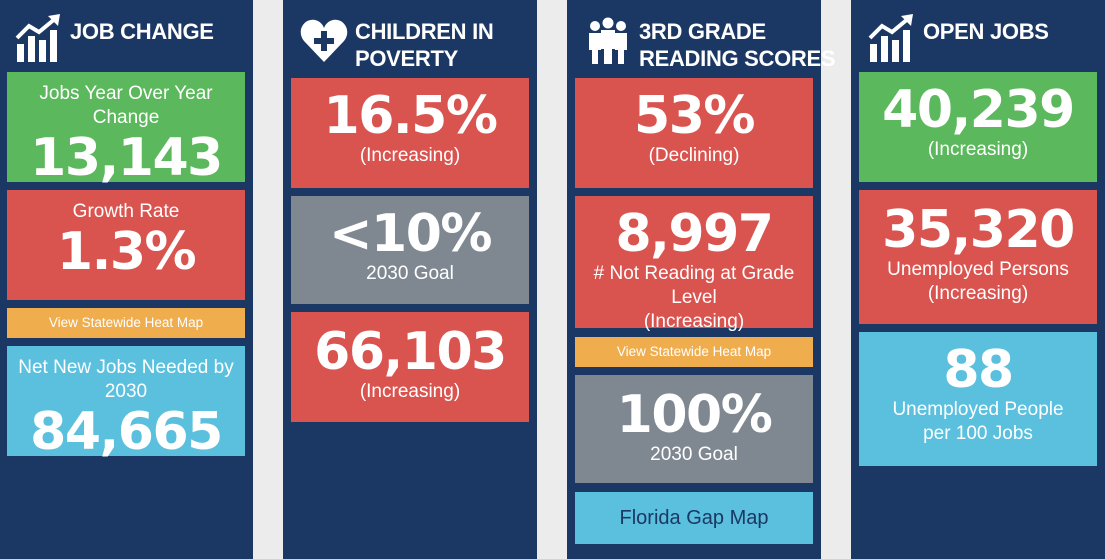 This screenshot has height=559, width=1105. I want to click on poverty-rate-status: (Increasing), so click(410, 155).